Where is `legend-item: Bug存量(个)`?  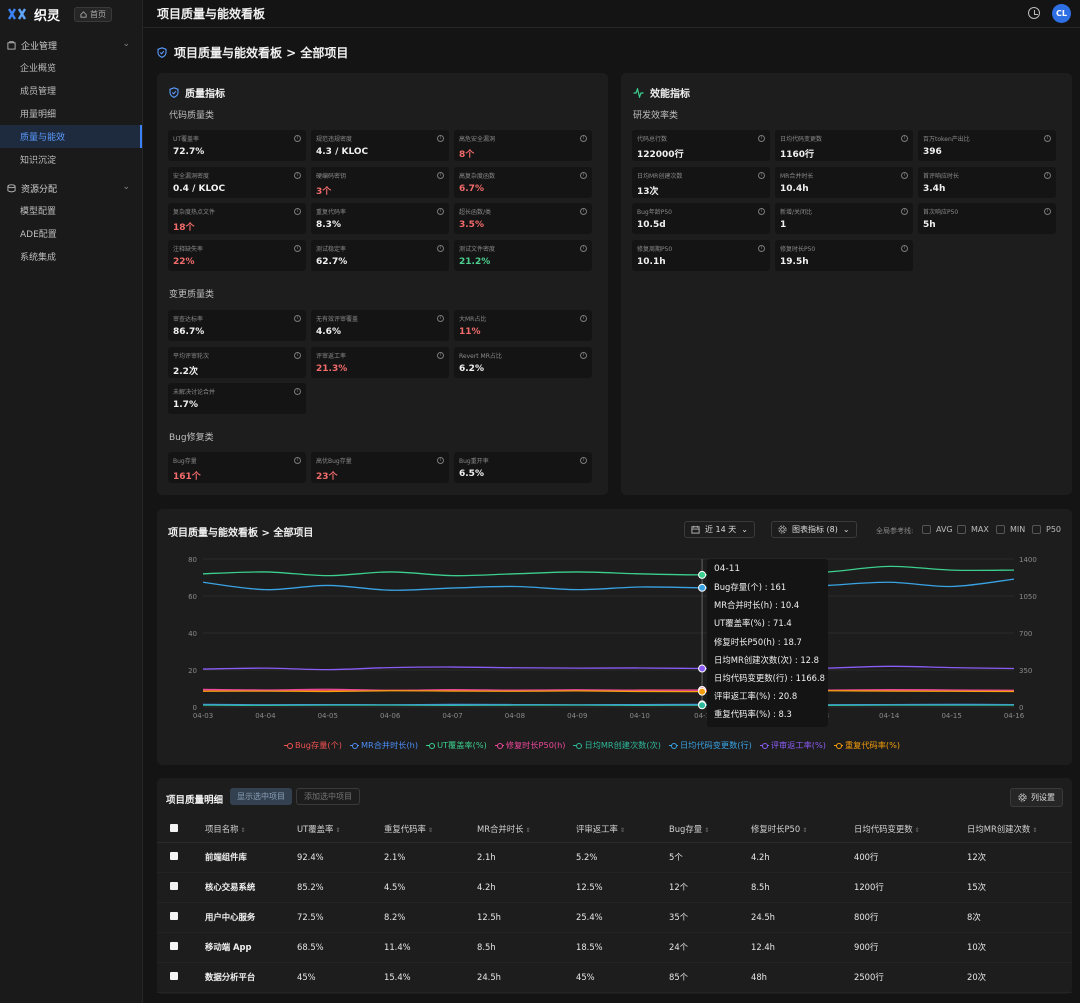
legend-item: Bug存量(个) is located at coordinates (313, 745).